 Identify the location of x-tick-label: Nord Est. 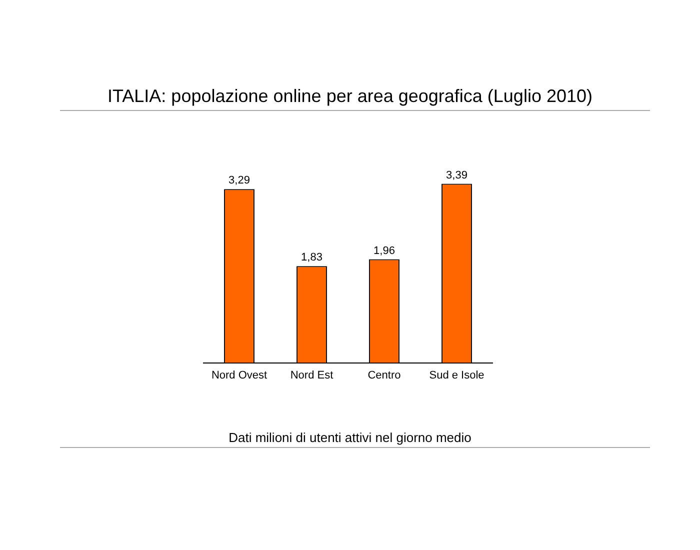
(312, 375).